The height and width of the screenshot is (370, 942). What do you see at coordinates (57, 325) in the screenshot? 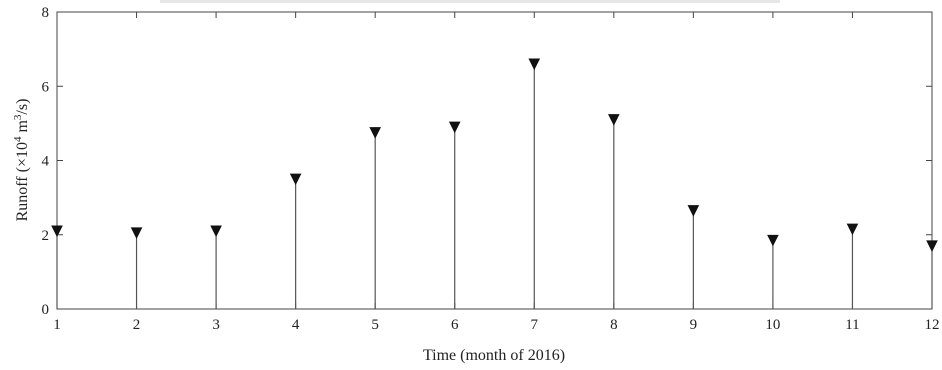
I see `x-tick-label: 1` at bounding box center [57, 325].